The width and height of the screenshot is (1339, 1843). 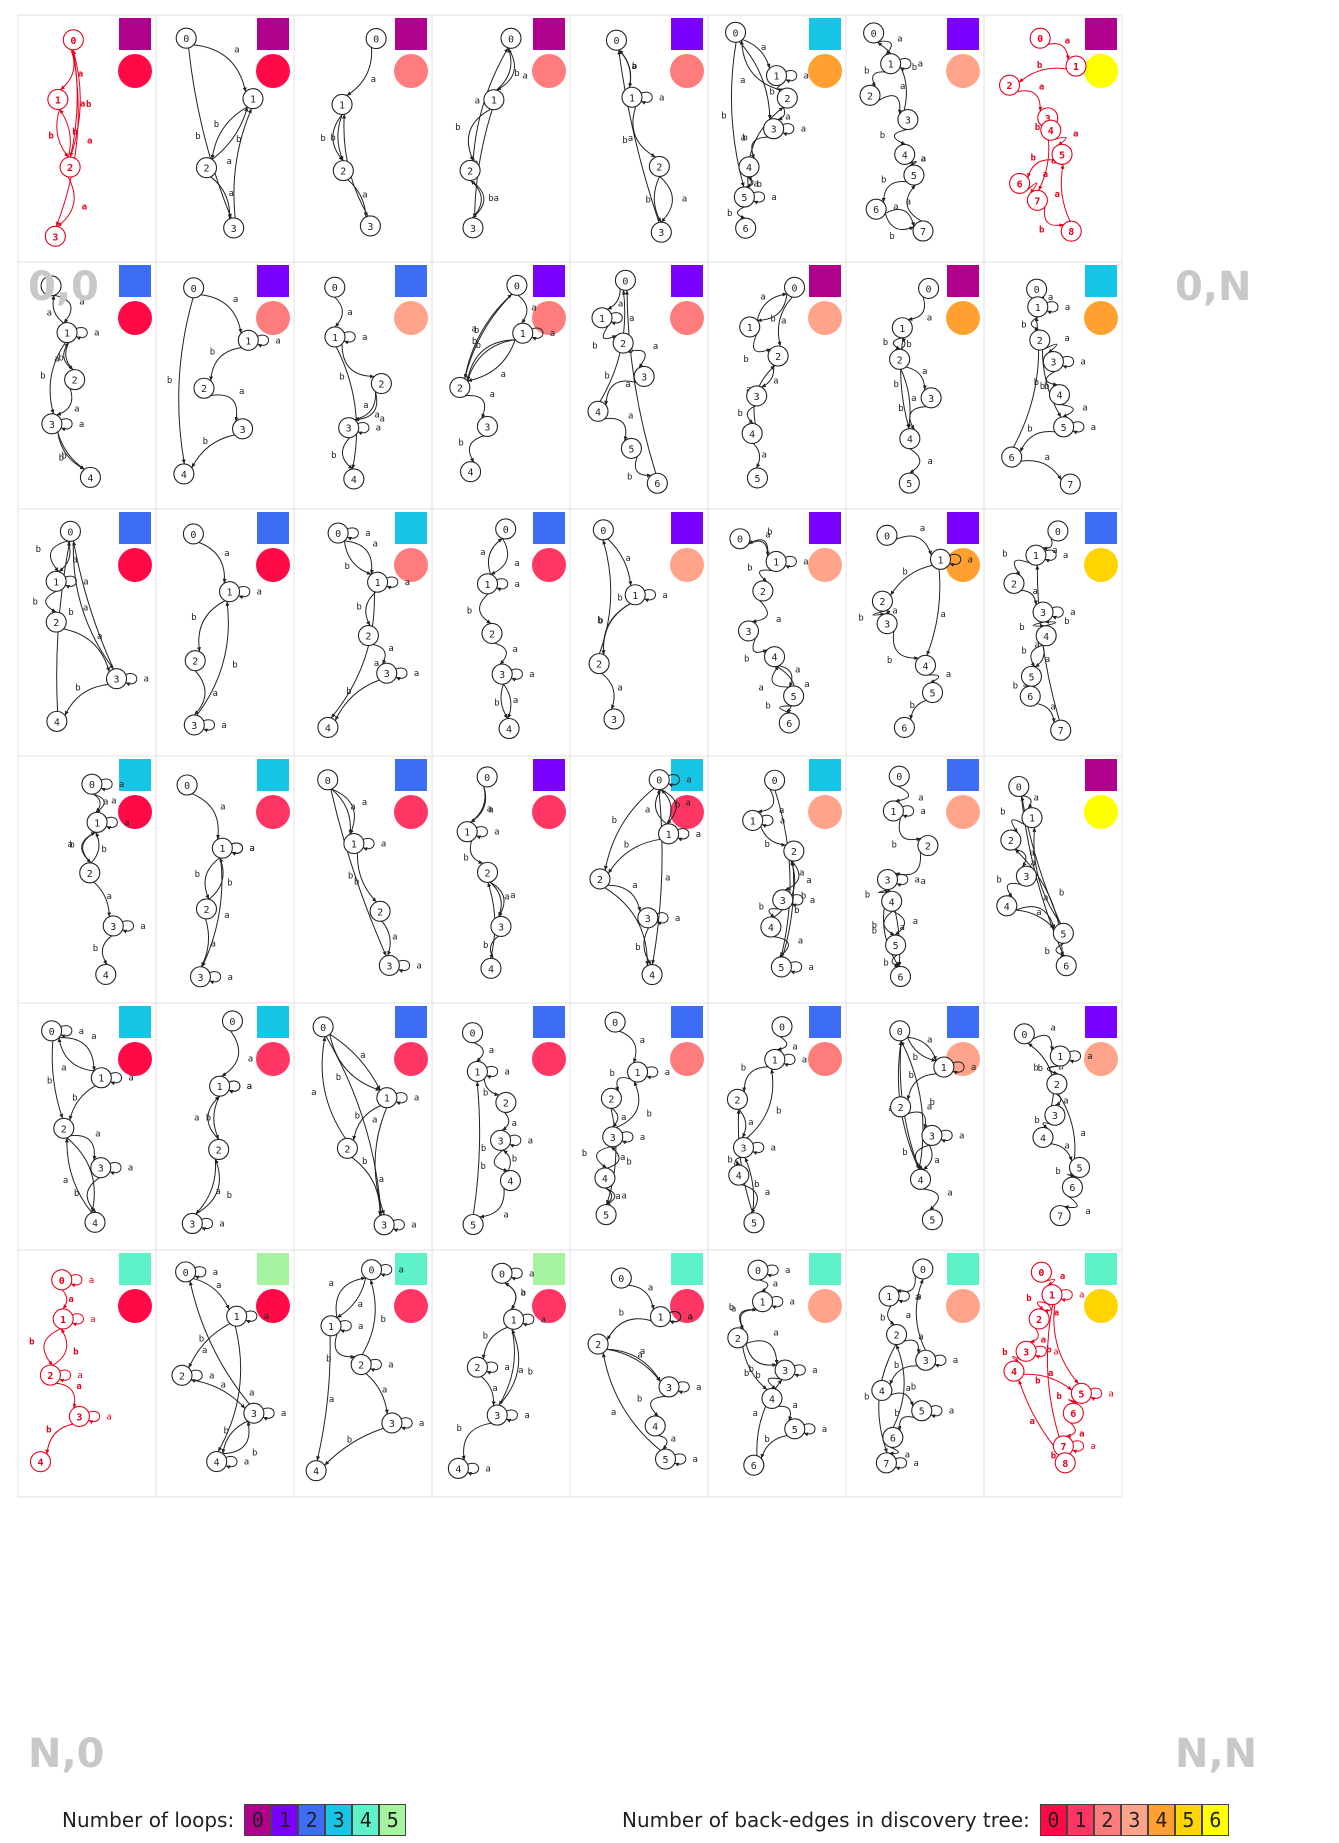 I want to click on state-label: 4, so click(x=509, y=730).